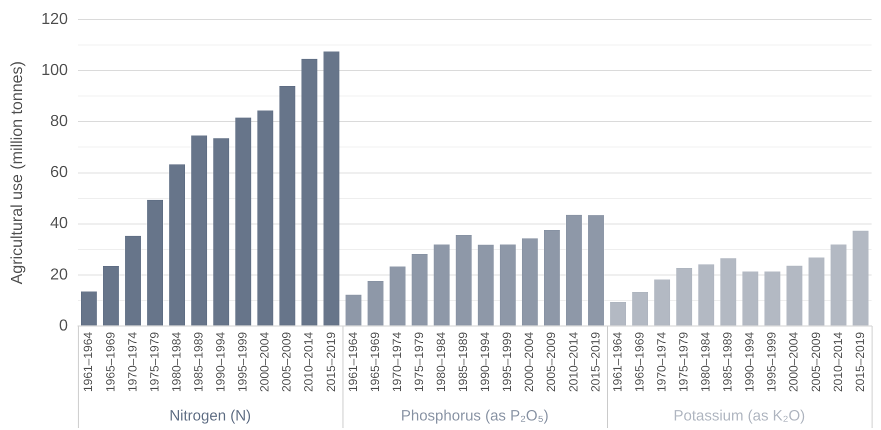 The height and width of the screenshot is (430, 881). What do you see at coordinates (210, 416) in the screenshot?
I see `text: Nitrogen (N)` at bounding box center [210, 416].